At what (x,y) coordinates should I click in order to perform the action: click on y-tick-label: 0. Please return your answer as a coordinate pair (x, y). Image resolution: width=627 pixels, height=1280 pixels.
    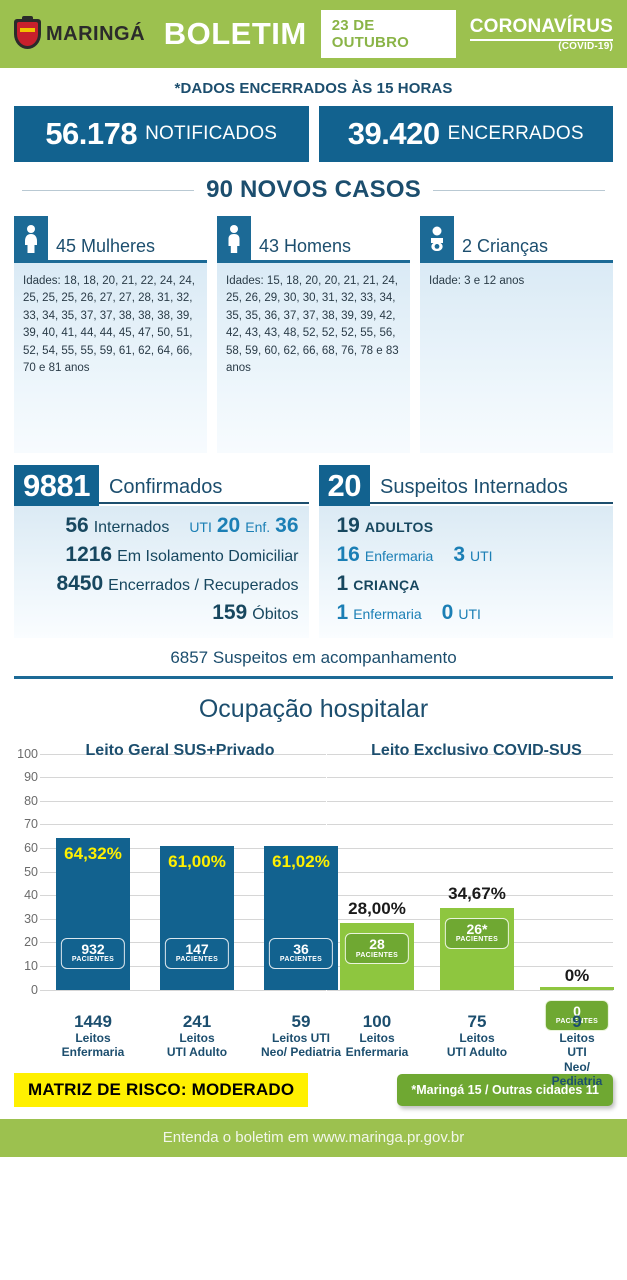
    Looking at the image, I should click on (34, 989).